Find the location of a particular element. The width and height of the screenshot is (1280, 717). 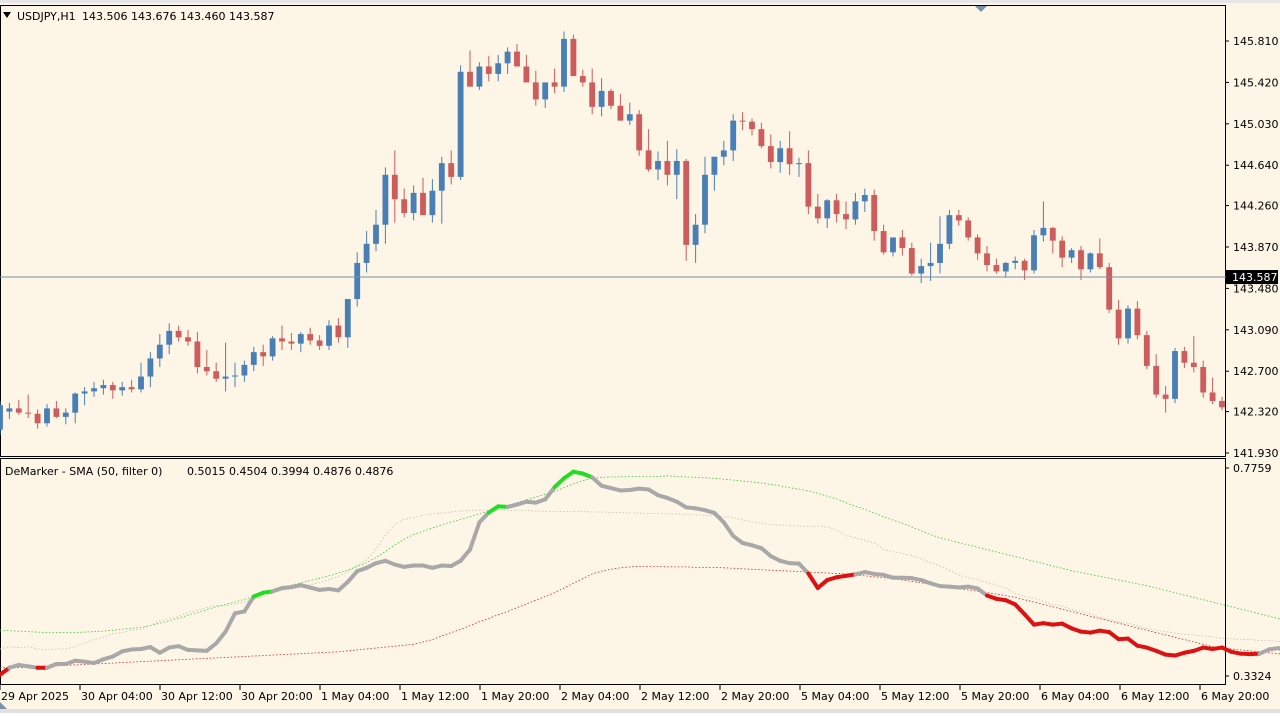

time-tick-label: 5 May 04:00 is located at coordinates (835, 696).